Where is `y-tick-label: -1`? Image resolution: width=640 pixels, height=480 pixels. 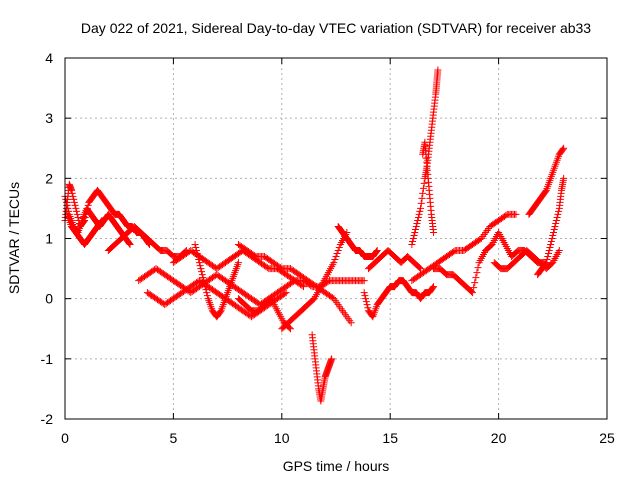
y-tick-label: -1 is located at coordinates (47, 359).